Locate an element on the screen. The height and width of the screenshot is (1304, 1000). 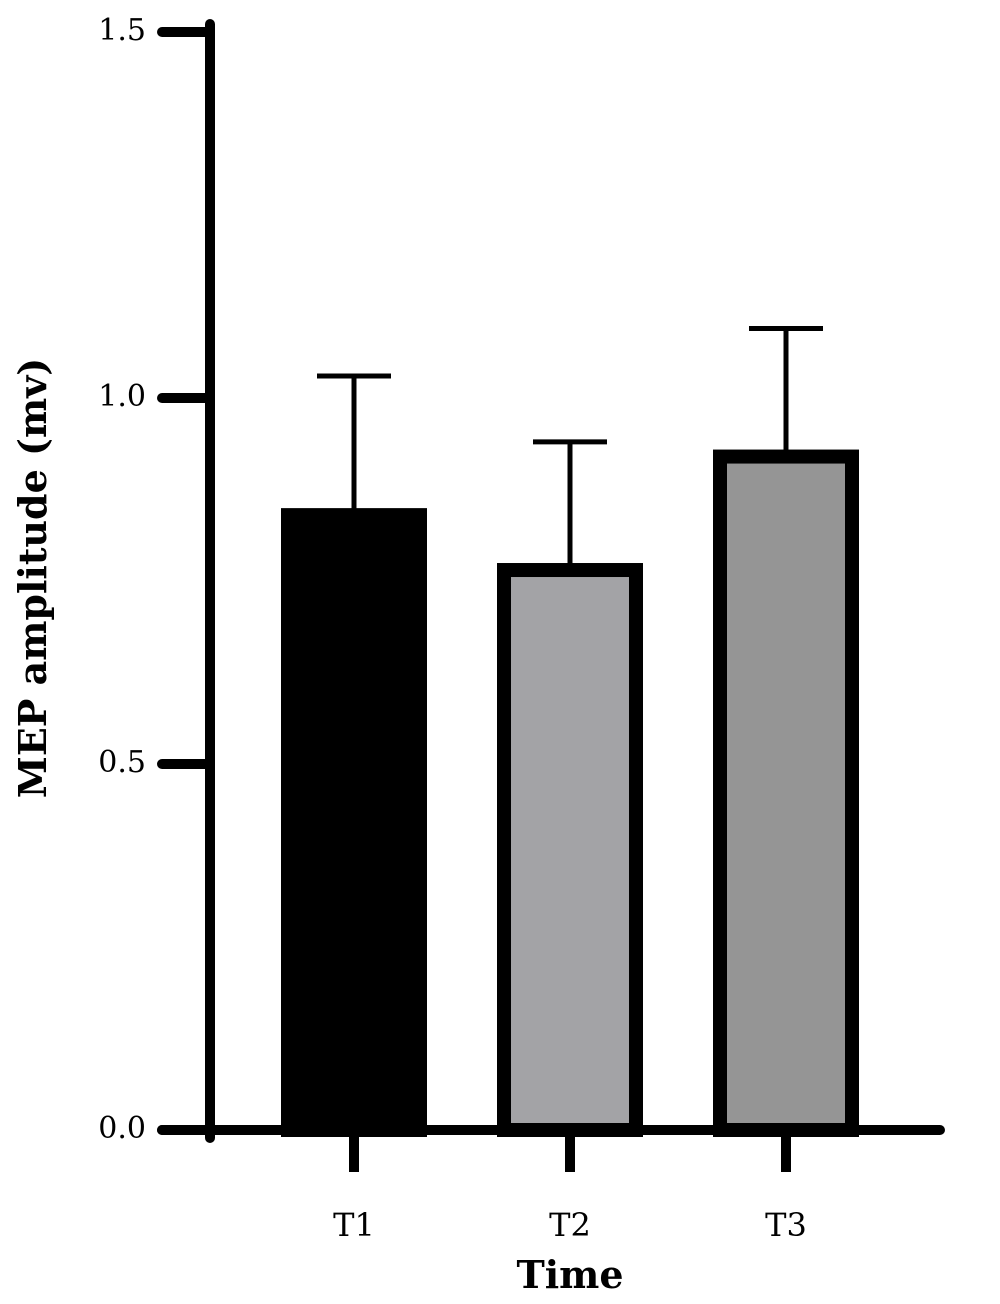
x-axis-title: Time is located at coordinates (569, 1274).